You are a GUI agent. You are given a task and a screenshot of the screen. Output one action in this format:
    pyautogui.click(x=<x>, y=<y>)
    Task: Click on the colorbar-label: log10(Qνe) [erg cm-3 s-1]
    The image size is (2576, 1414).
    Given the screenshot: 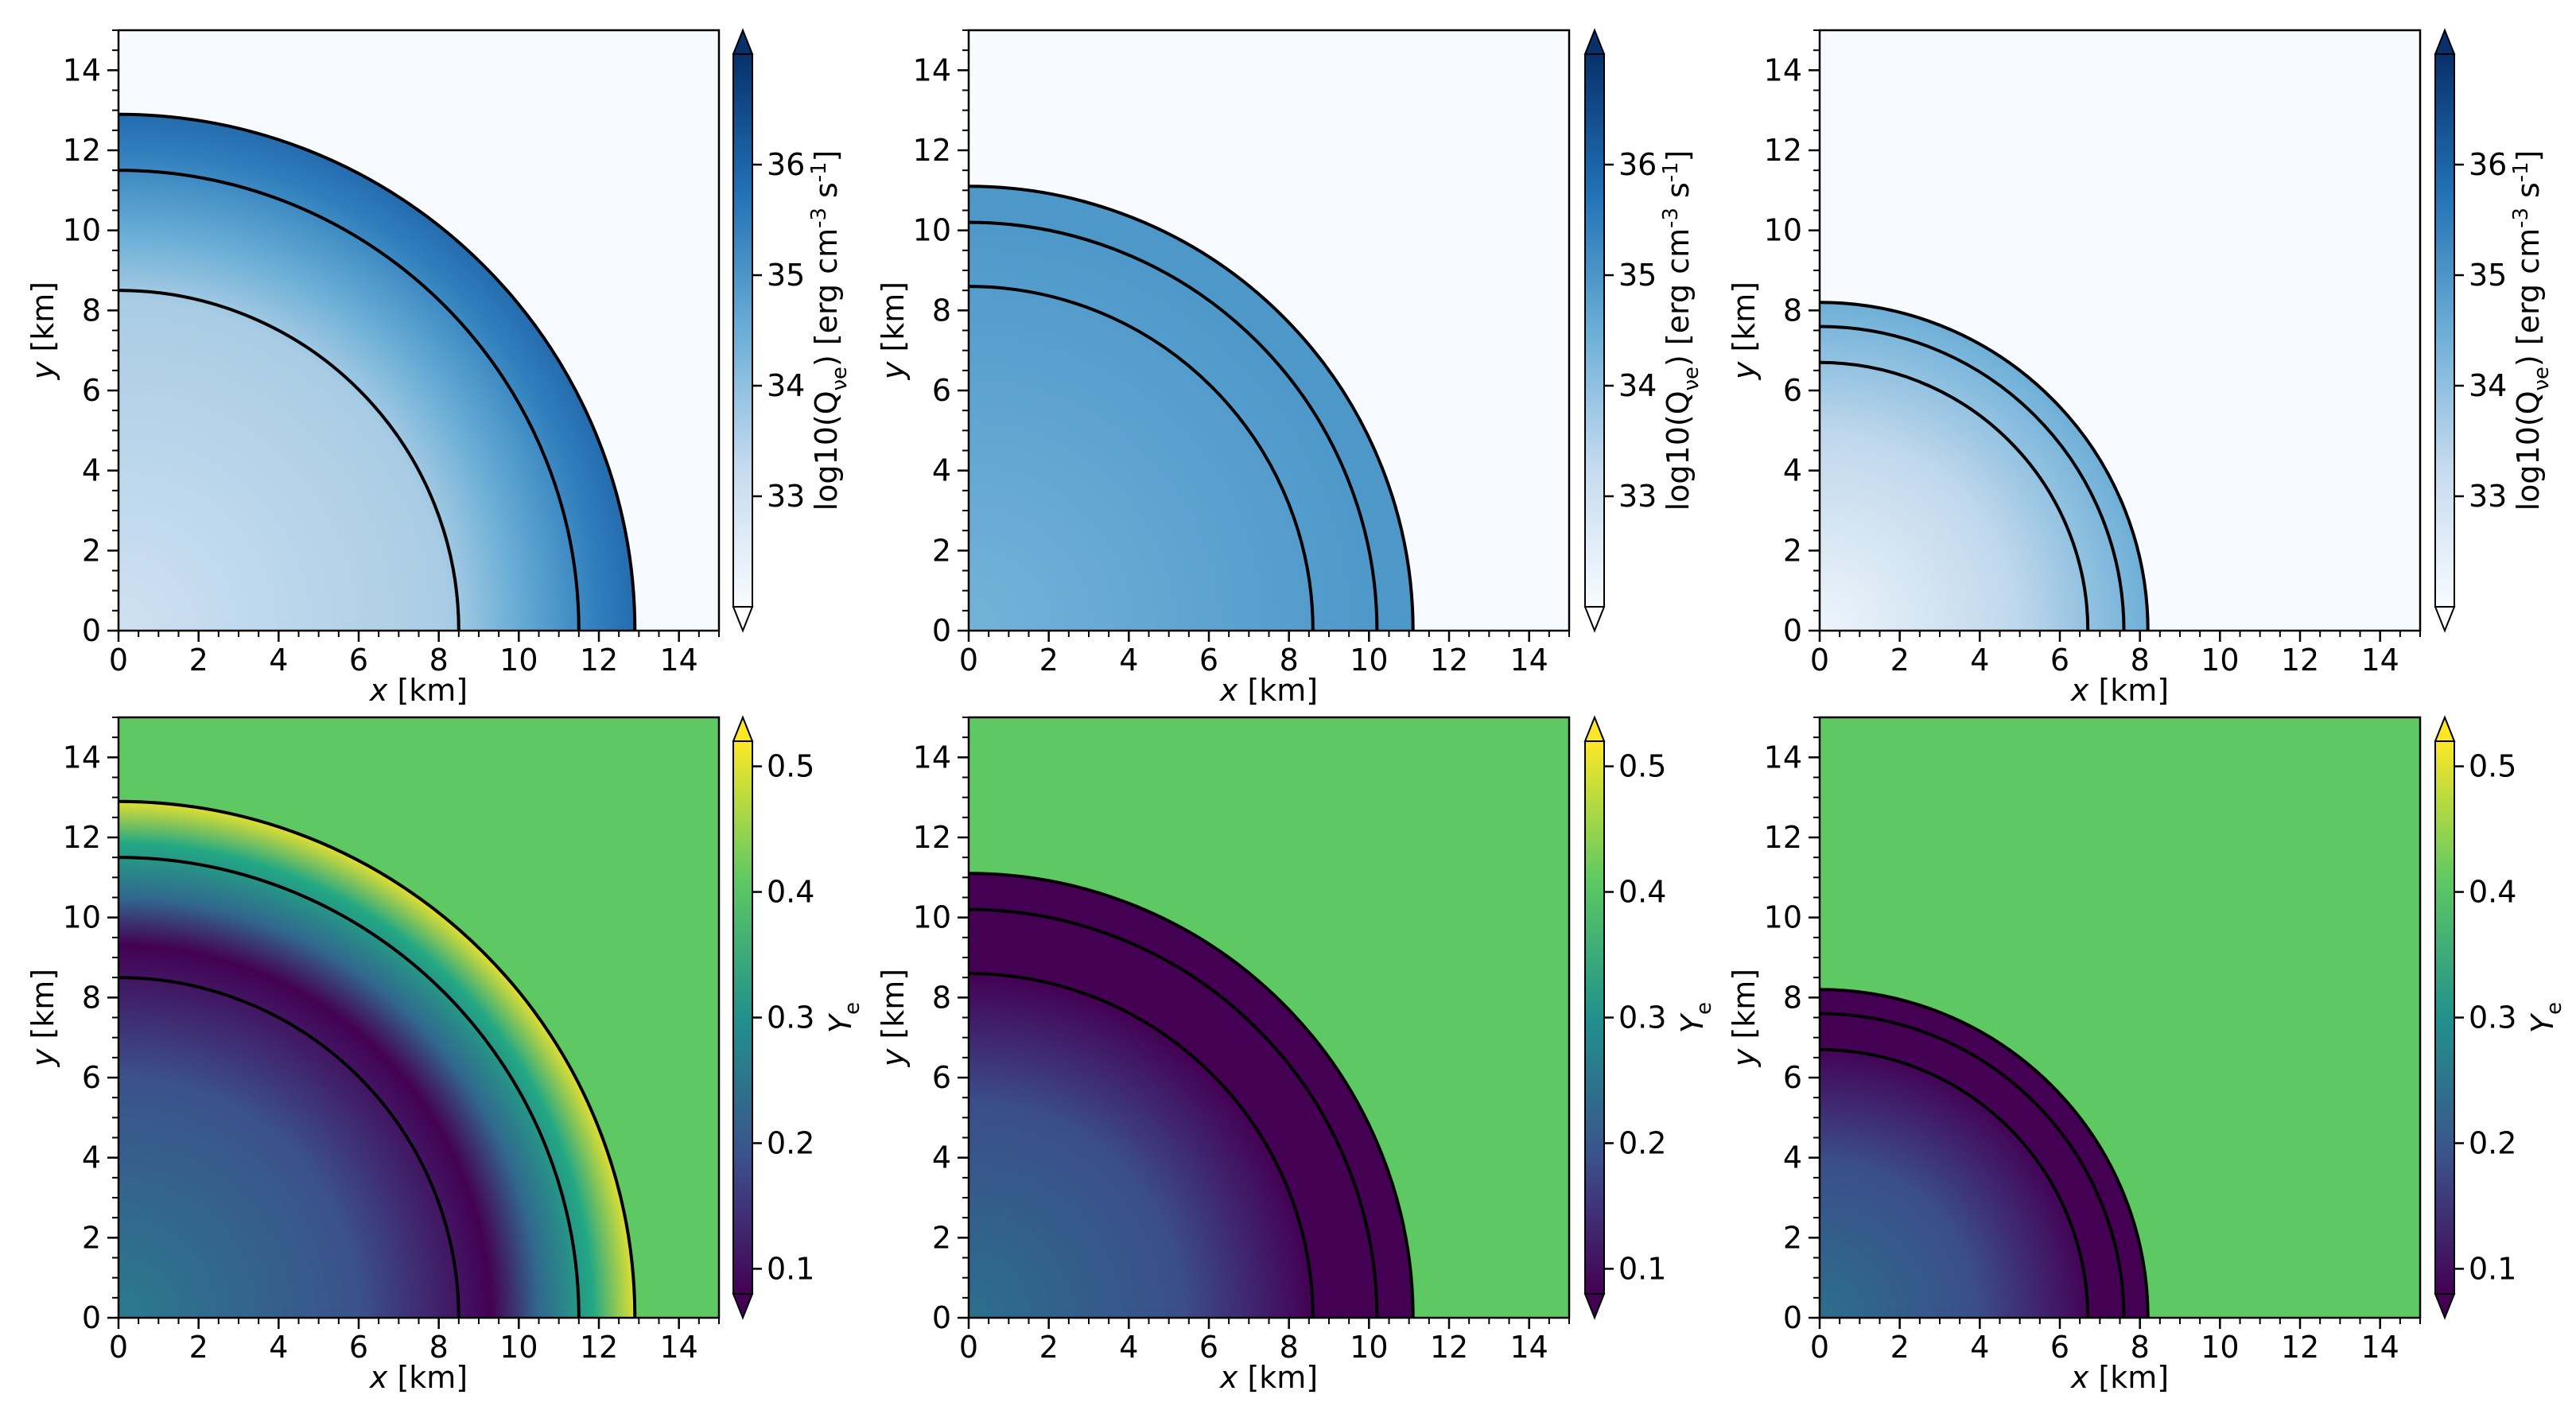 What is the action you would take?
    pyautogui.click(x=1681, y=331)
    